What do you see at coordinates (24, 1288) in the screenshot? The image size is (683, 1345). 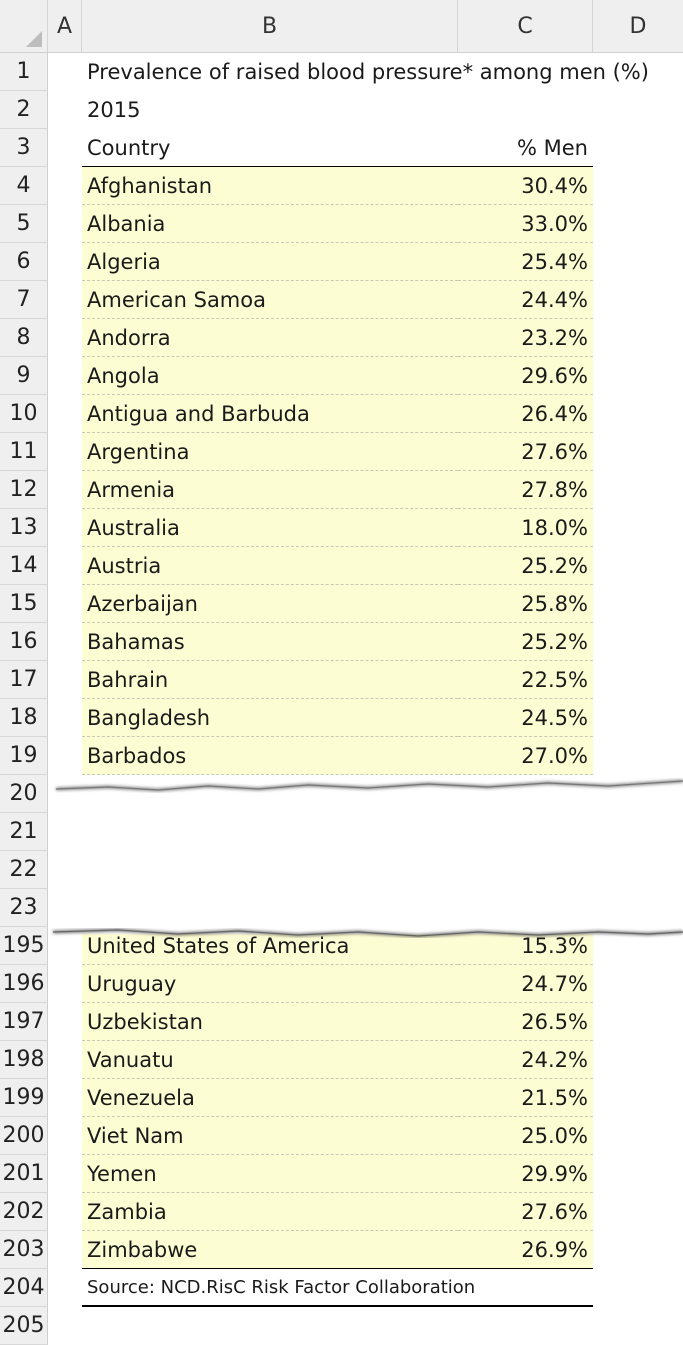 I see `row-header: 204` at bounding box center [24, 1288].